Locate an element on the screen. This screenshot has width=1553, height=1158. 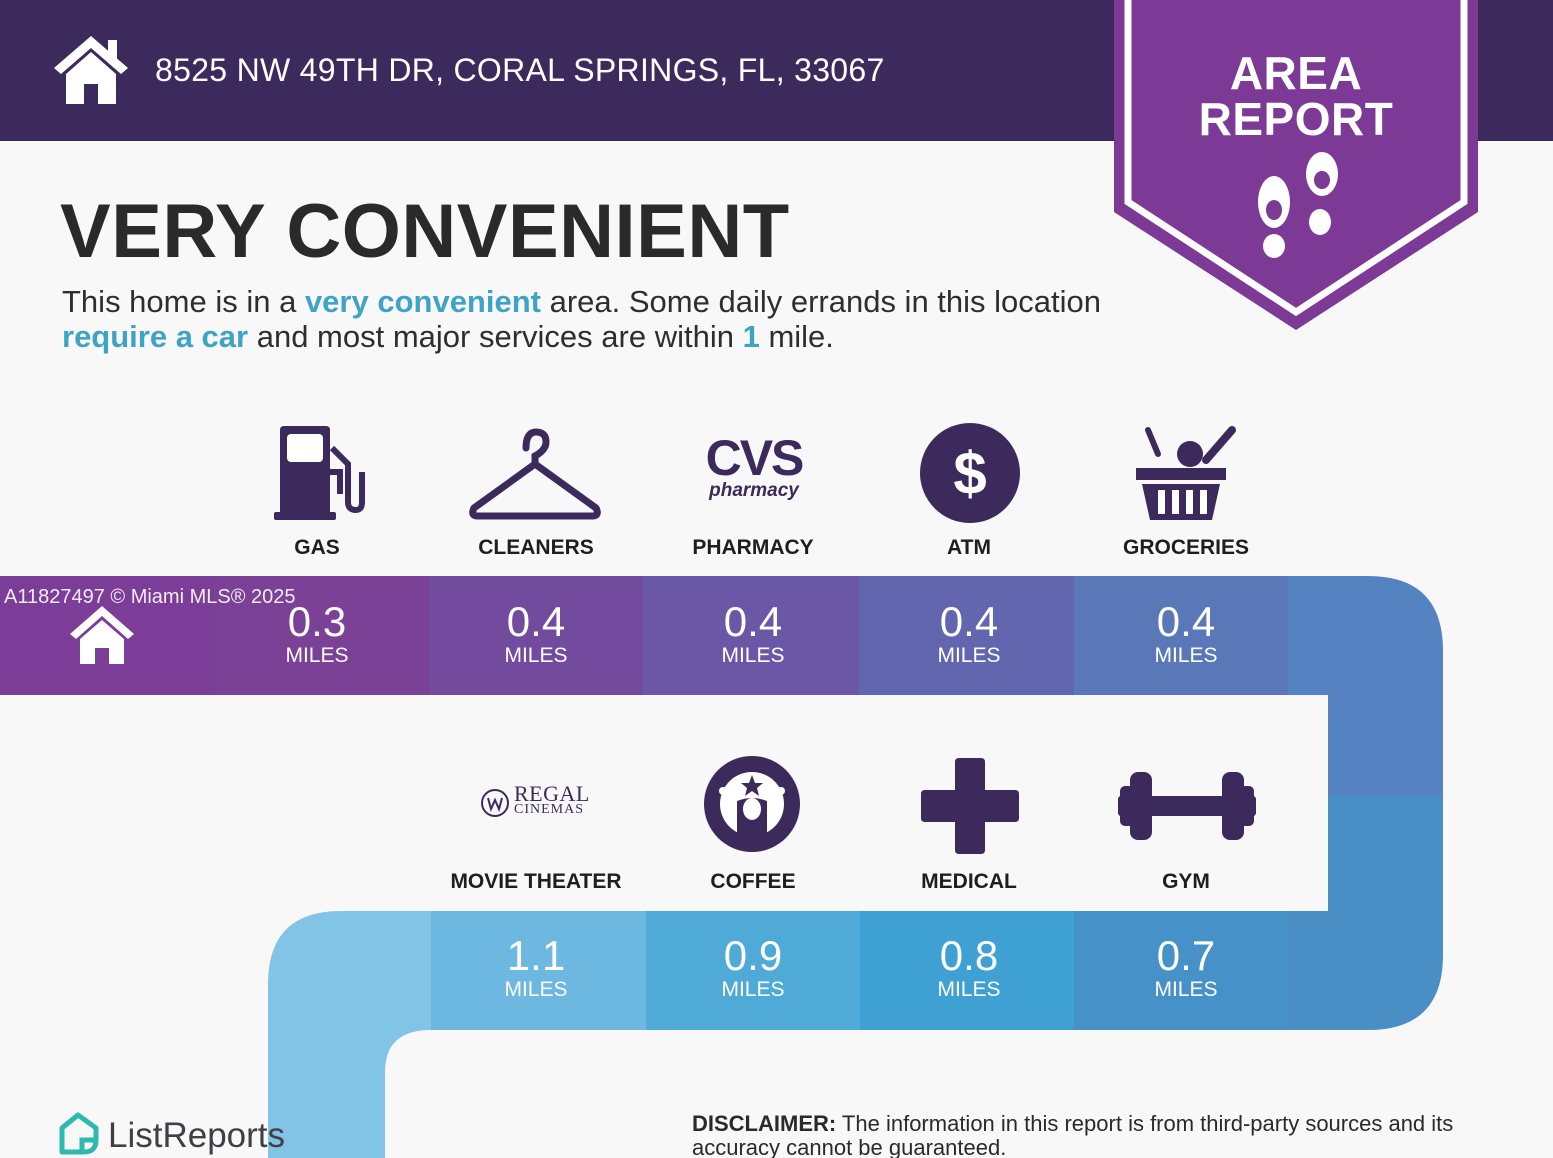
distance-groceries: 0.4 MILES is located at coordinates (1186, 634).